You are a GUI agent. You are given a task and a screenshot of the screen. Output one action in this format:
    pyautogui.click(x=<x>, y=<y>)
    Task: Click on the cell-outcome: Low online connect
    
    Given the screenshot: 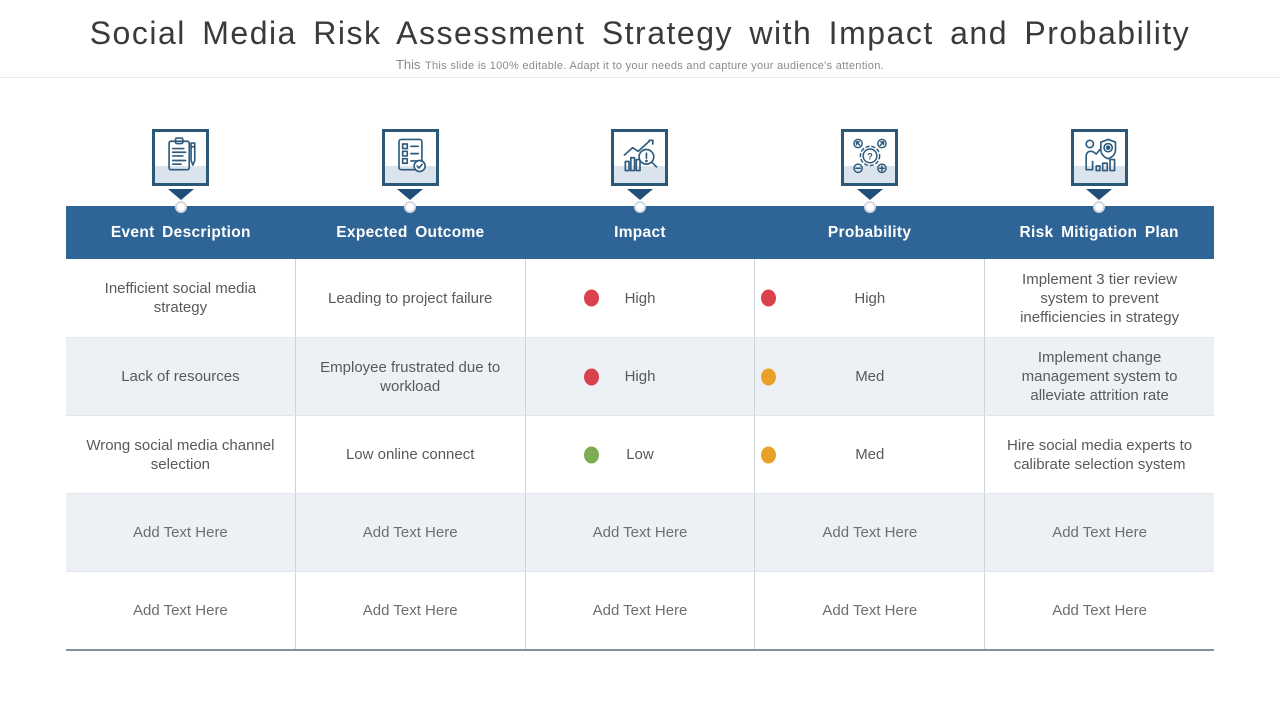 What is the action you would take?
    pyautogui.click(x=411, y=454)
    